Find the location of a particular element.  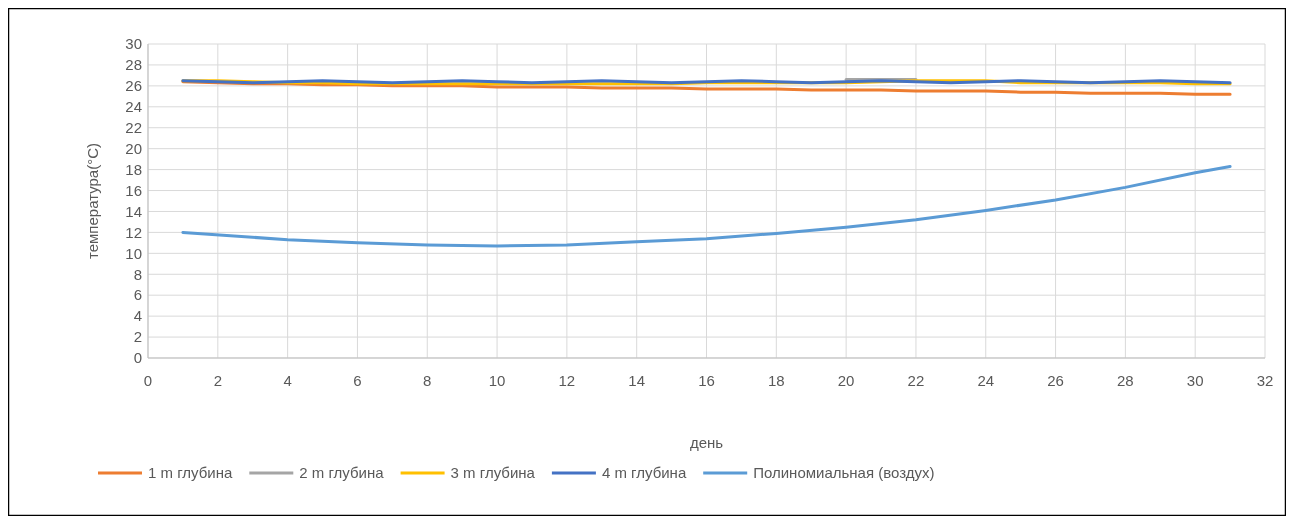

y-tick-label: 14 is located at coordinates (133, 211).